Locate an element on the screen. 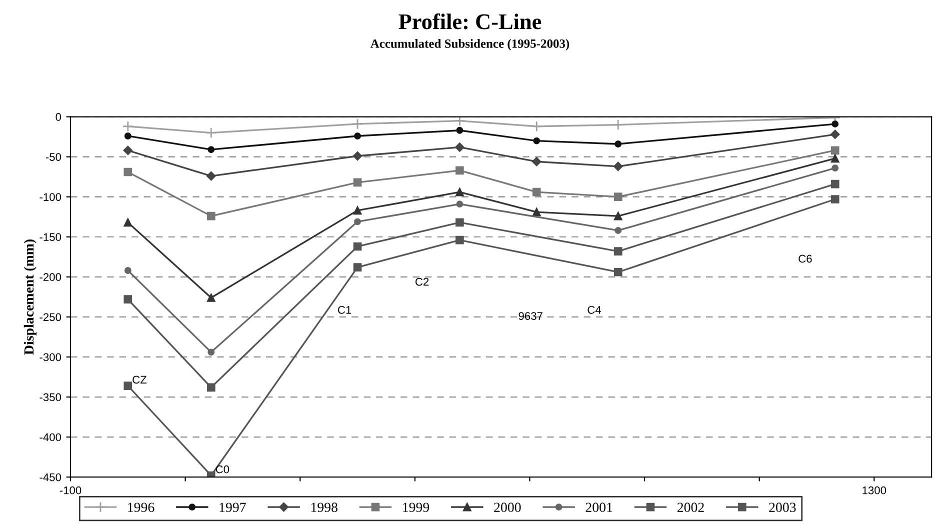  annotation: C1 is located at coordinates (345, 310).